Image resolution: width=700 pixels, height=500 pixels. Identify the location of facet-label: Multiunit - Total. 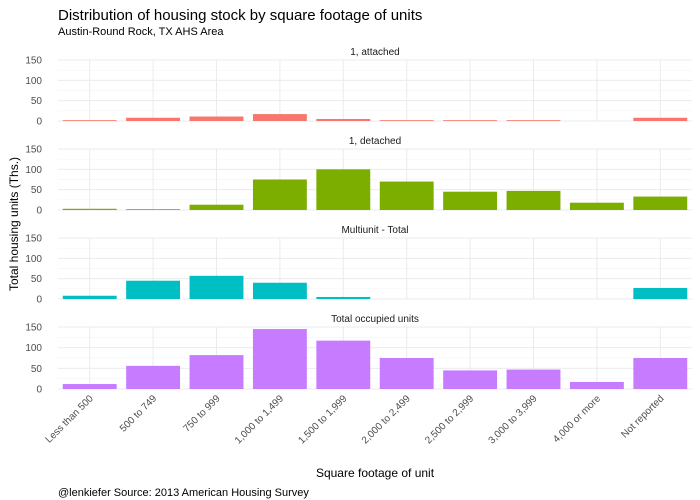
(374, 230).